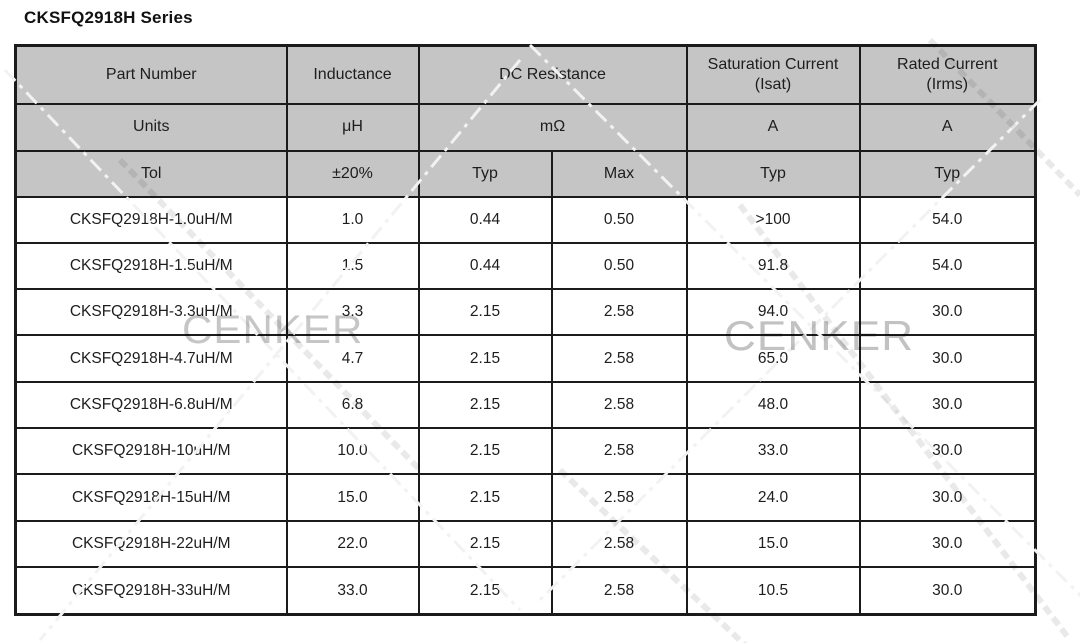 This screenshot has width=1080, height=643. Describe the element at coordinates (151, 127) in the screenshot. I see `units-row-label: Units` at that location.